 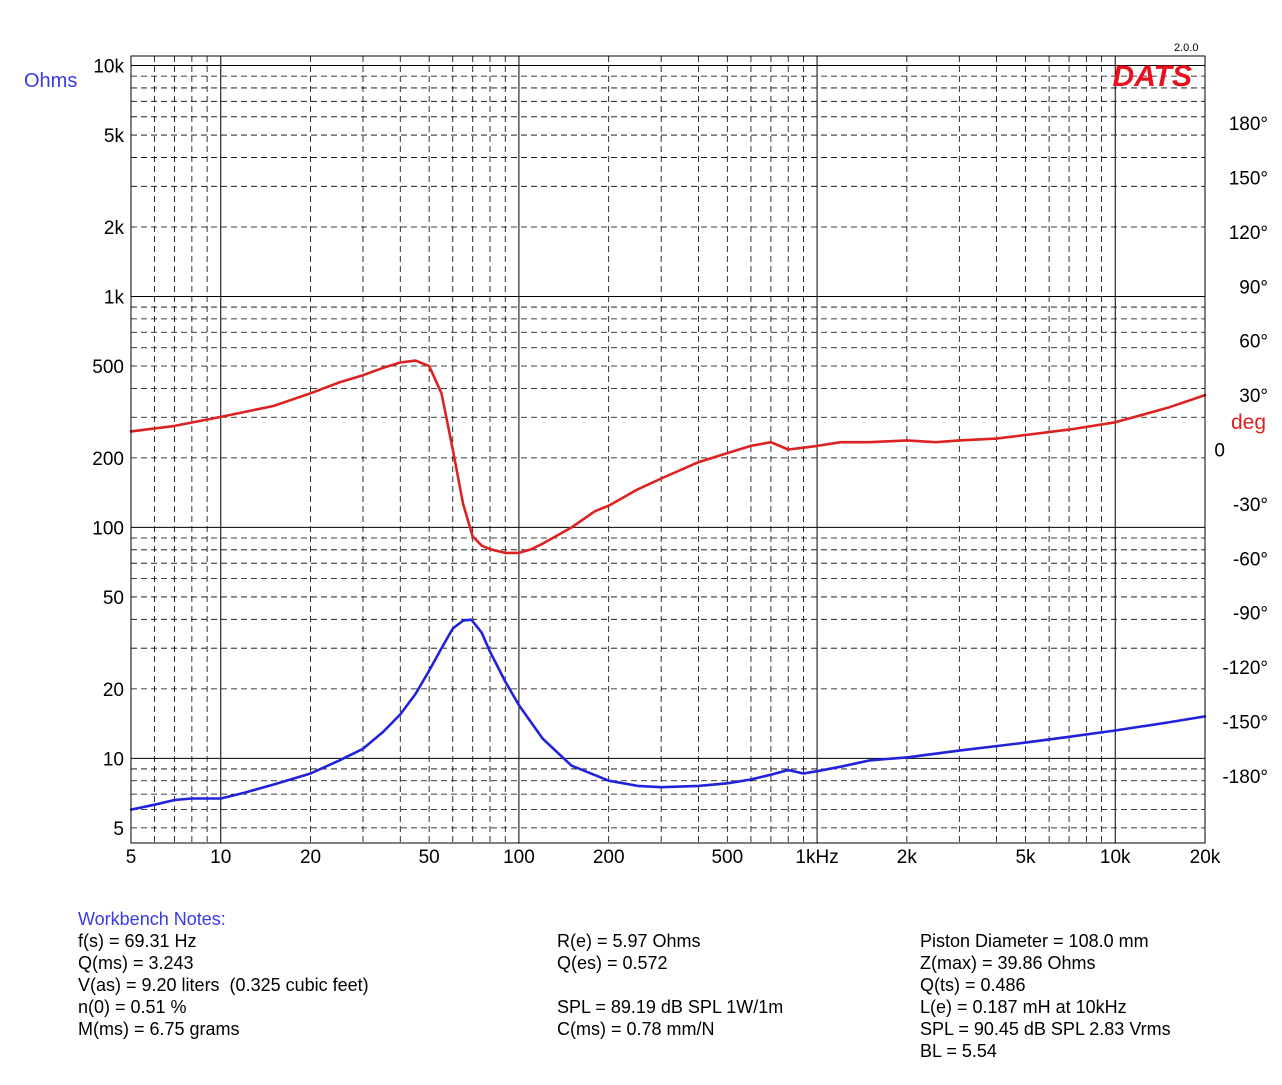 What do you see at coordinates (1219, 451) in the screenshot?
I see `y-right-tick-label: 0` at bounding box center [1219, 451].